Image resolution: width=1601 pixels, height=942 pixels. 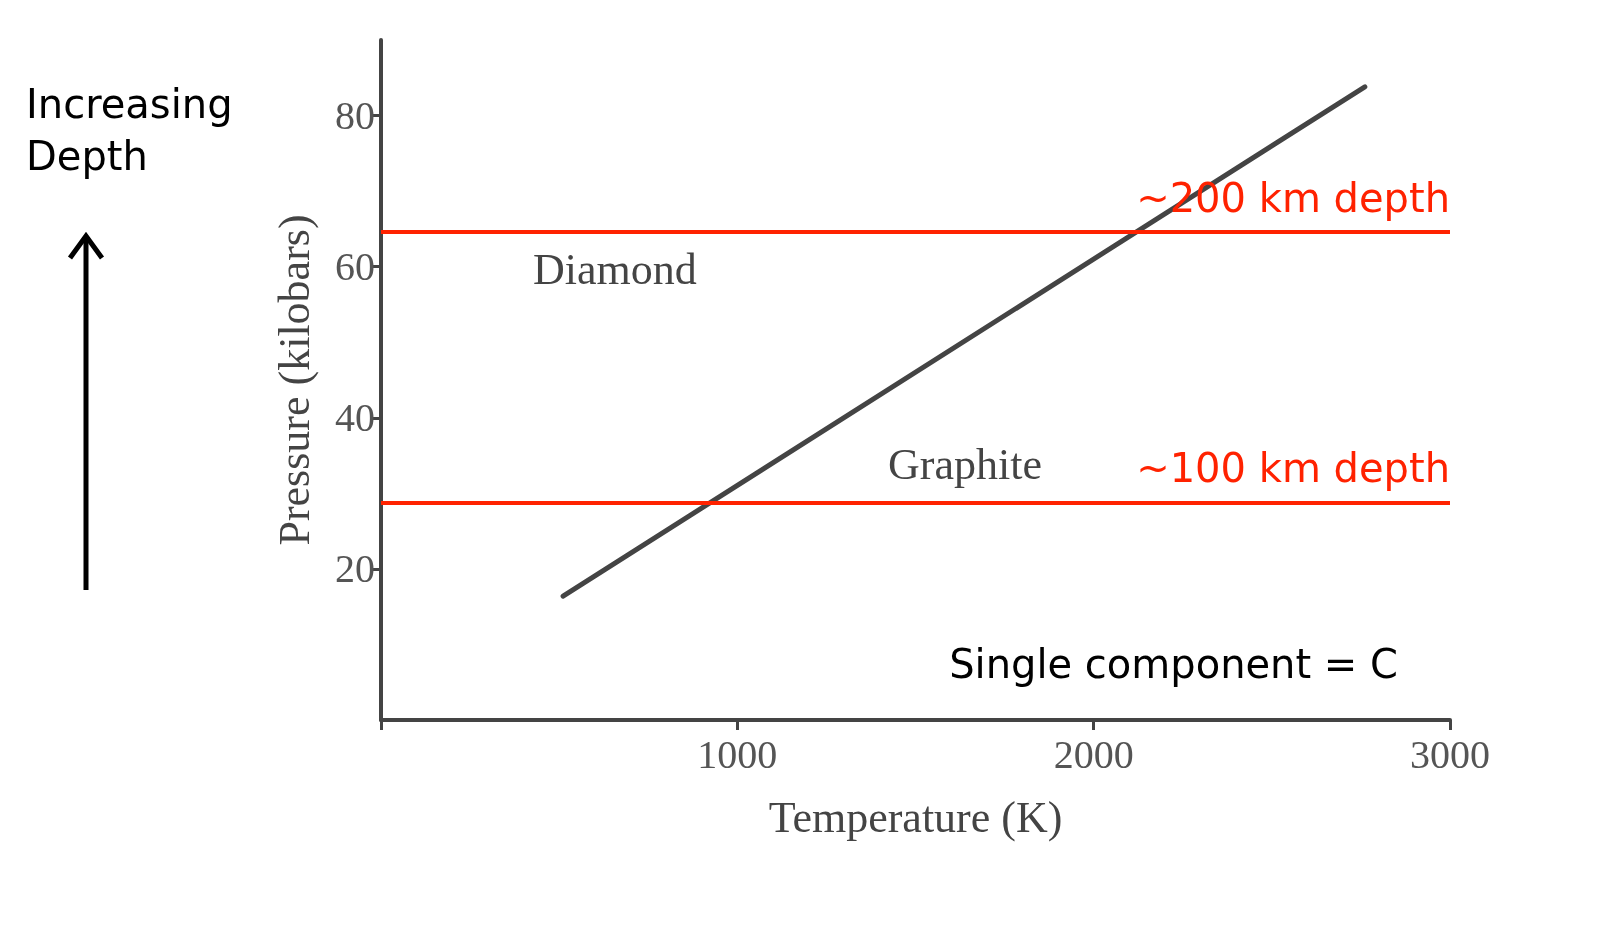 What do you see at coordinates (1450, 754) in the screenshot?
I see `x-tick-label: 3000` at bounding box center [1450, 754].